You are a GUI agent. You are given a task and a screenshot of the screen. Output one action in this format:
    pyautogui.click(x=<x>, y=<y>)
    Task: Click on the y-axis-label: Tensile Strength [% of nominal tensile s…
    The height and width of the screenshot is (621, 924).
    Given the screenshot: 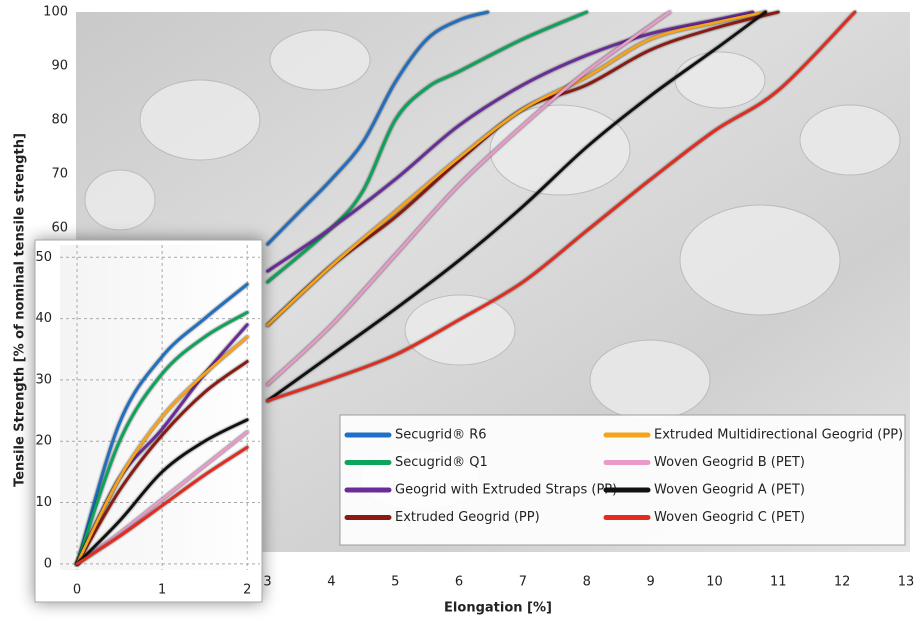 What is the action you would take?
    pyautogui.click(x=20, y=310)
    